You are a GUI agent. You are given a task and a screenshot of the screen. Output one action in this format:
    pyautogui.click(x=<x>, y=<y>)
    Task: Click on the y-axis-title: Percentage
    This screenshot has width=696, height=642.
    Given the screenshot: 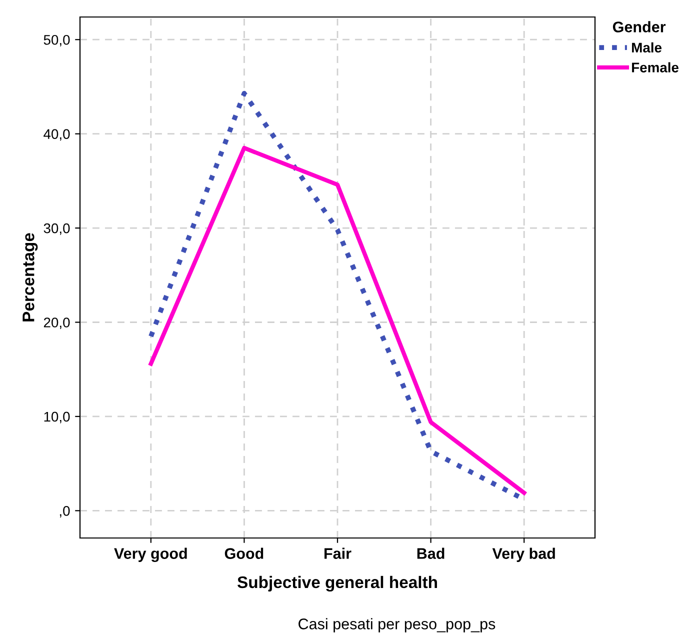 What is the action you would take?
    pyautogui.click(x=30, y=277)
    